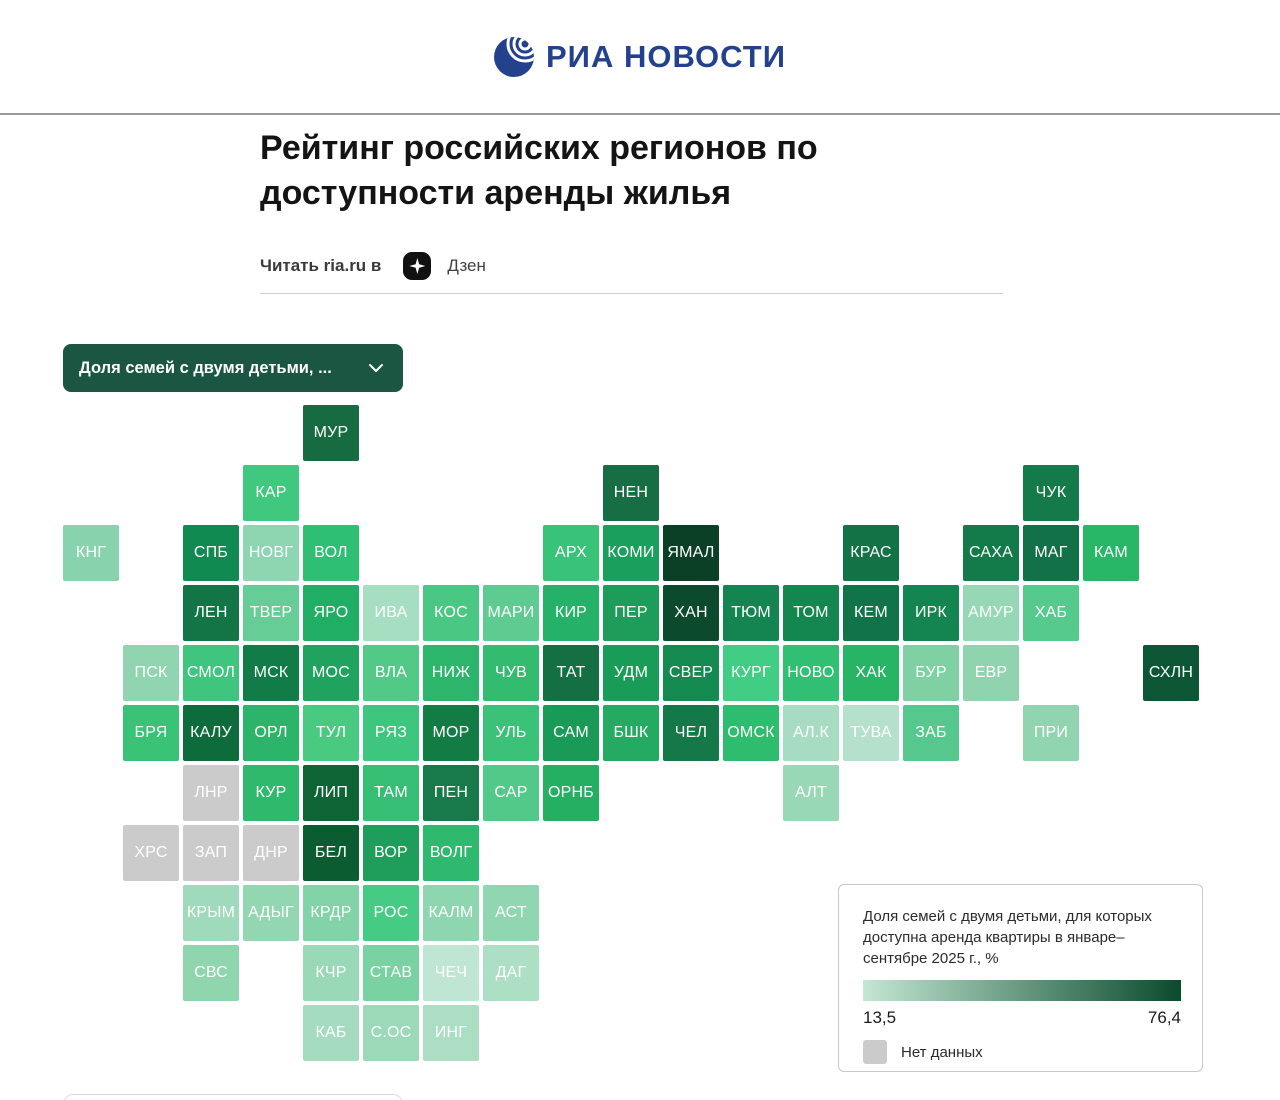  What do you see at coordinates (331, 913) in the screenshot?
I see `region-tile-КРДР: КРДР` at bounding box center [331, 913].